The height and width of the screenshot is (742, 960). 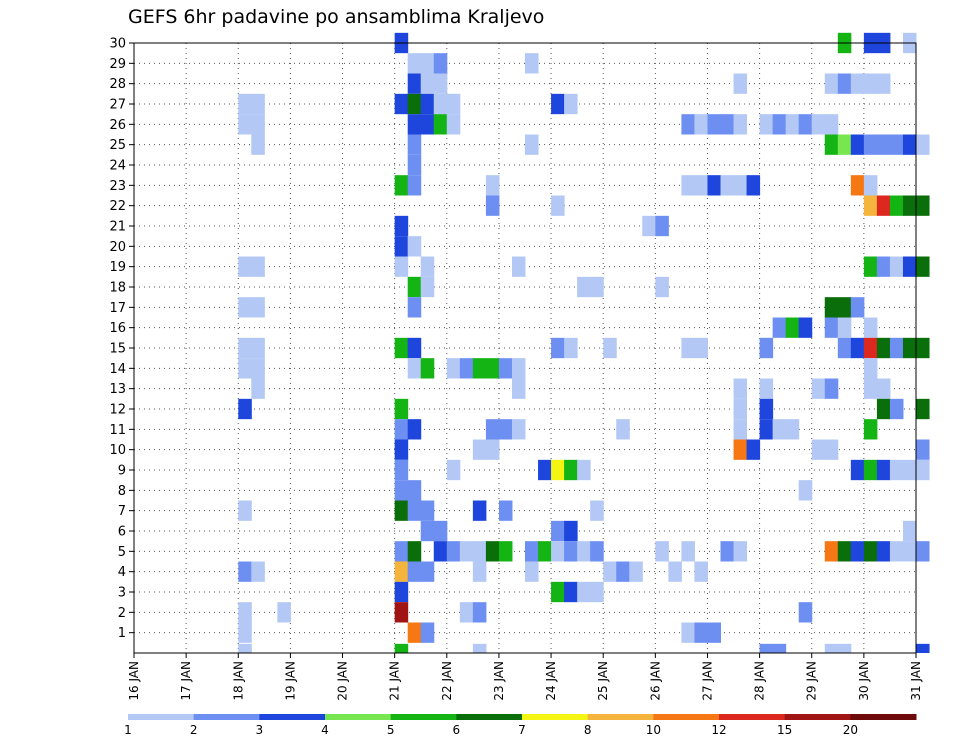 What do you see at coordinates (760, 681) in the screenshot?
I see `x-tick-label: 28 JAN` at bounding box center [760, 681].